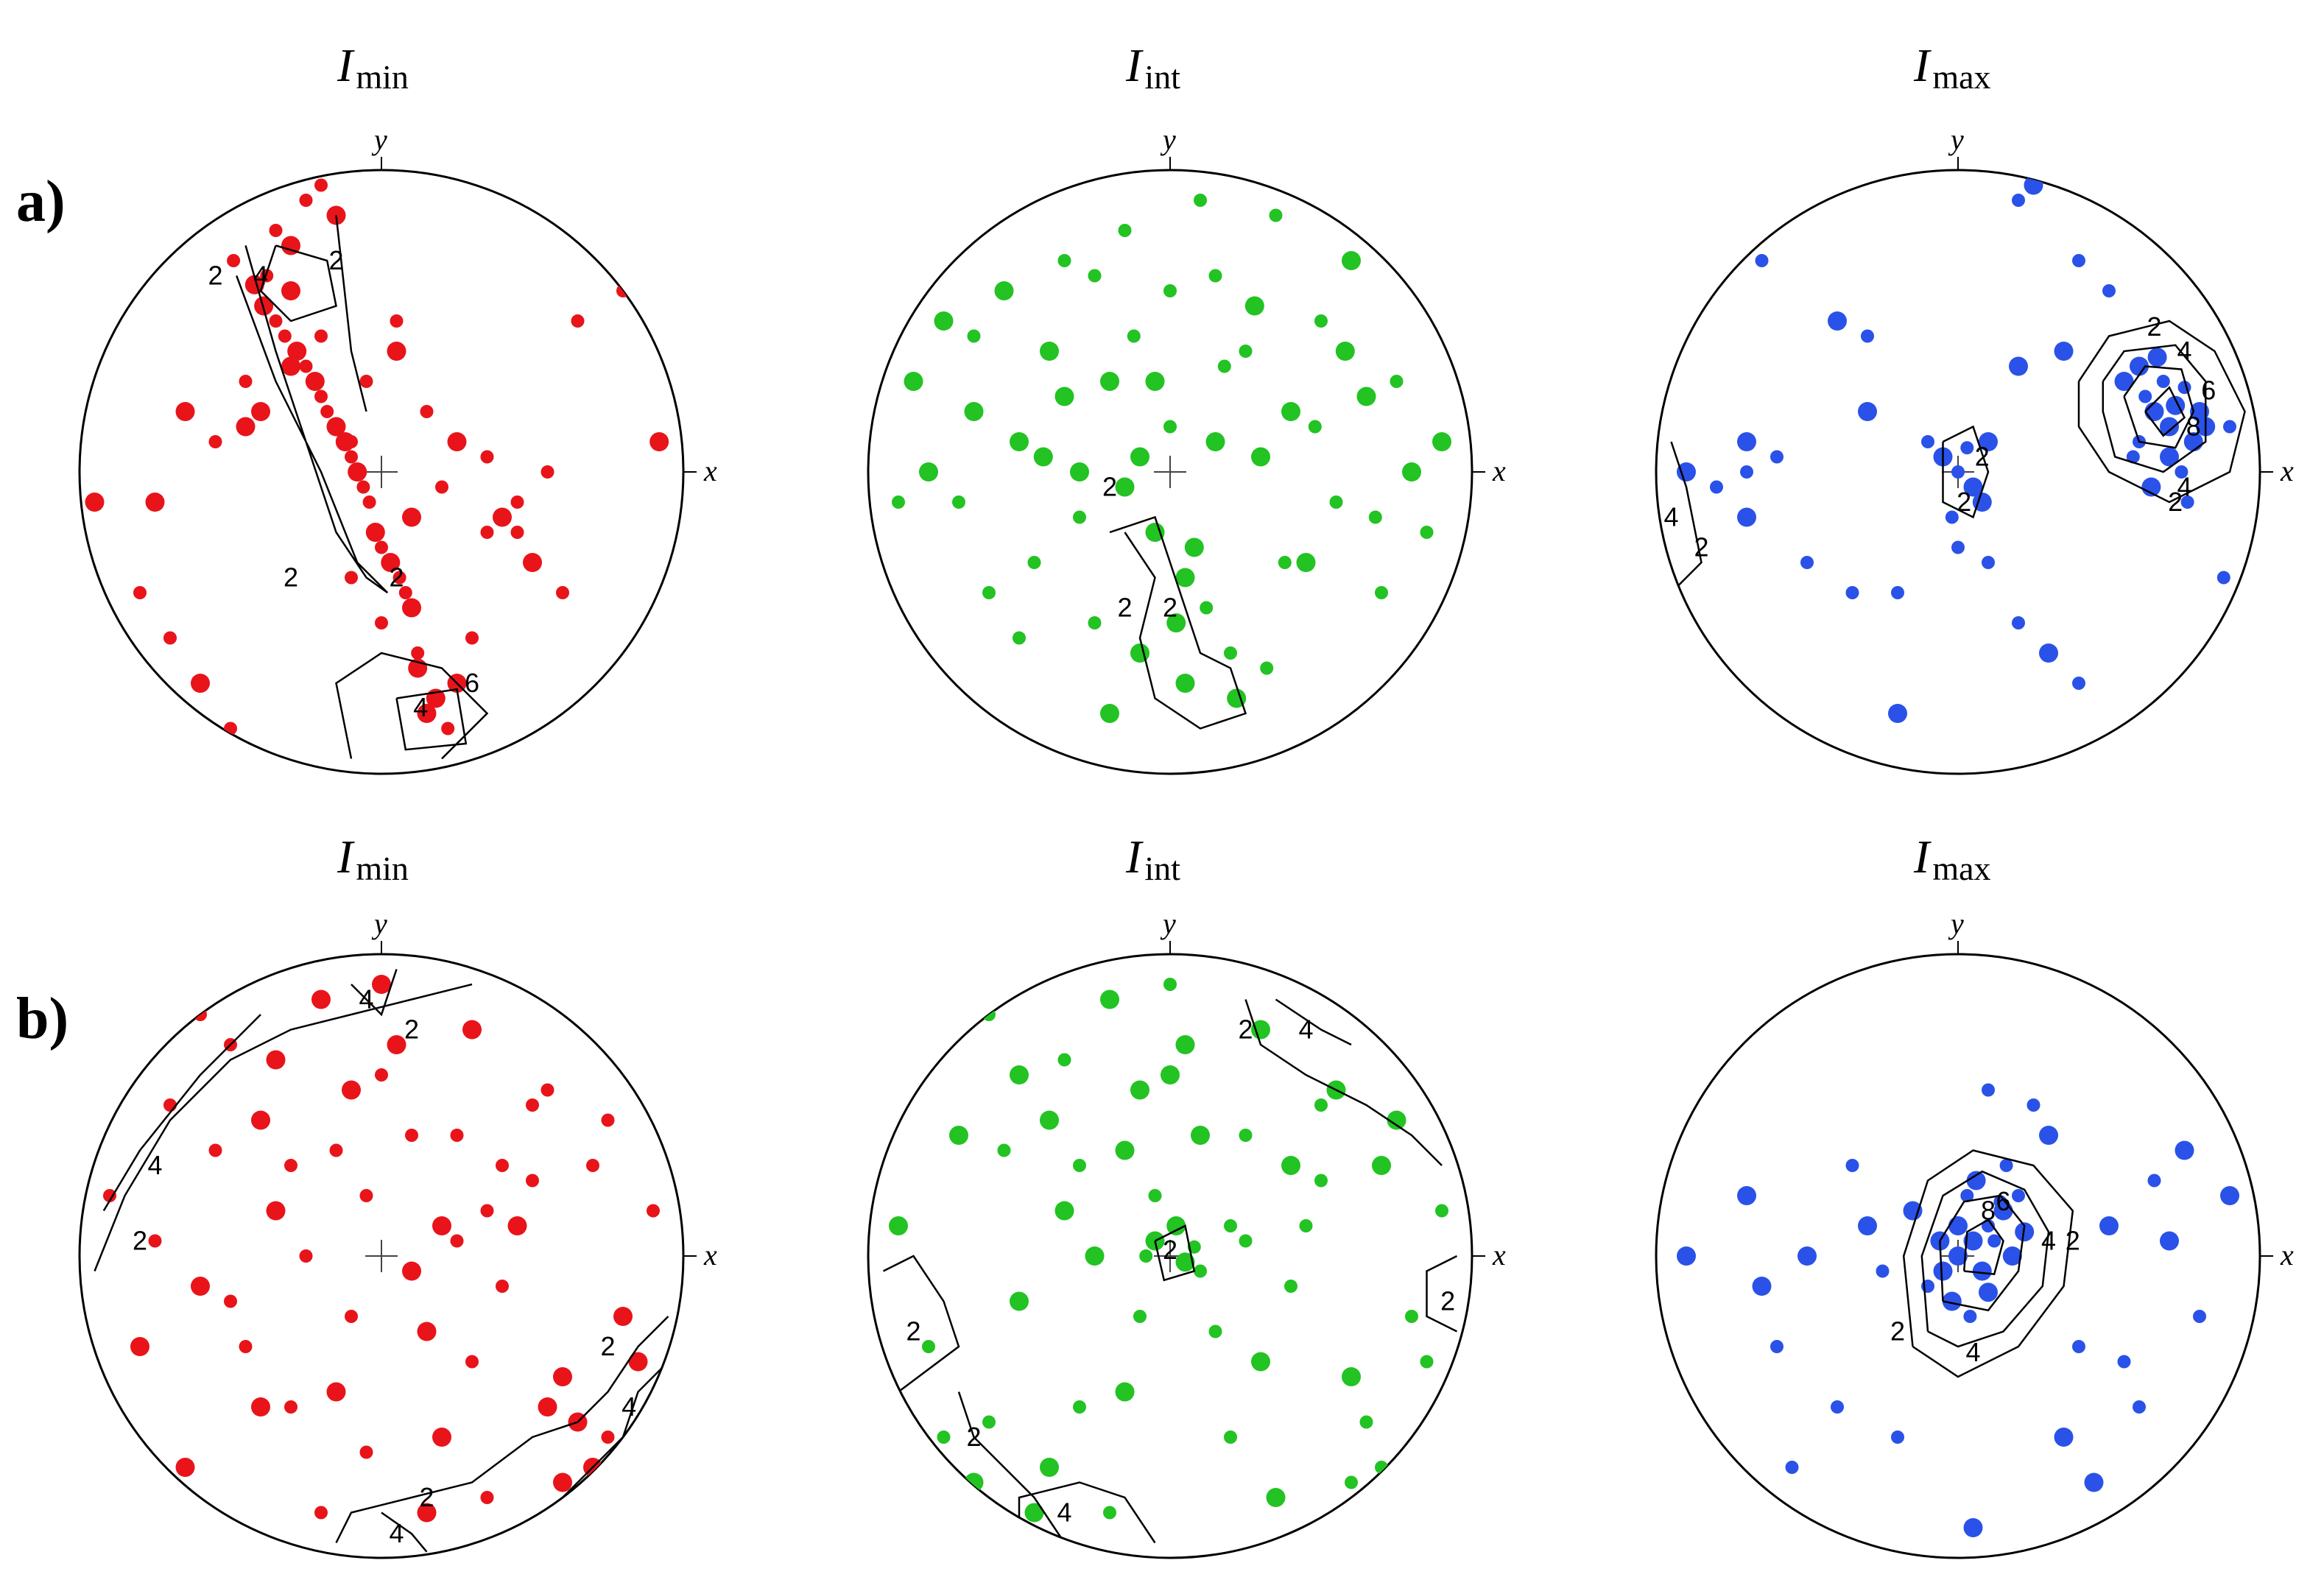 The image size is (2324, 1591). Describe the element at coordinates (379, 923) in the screenshot. I see `y-axis-label: y` at that location.